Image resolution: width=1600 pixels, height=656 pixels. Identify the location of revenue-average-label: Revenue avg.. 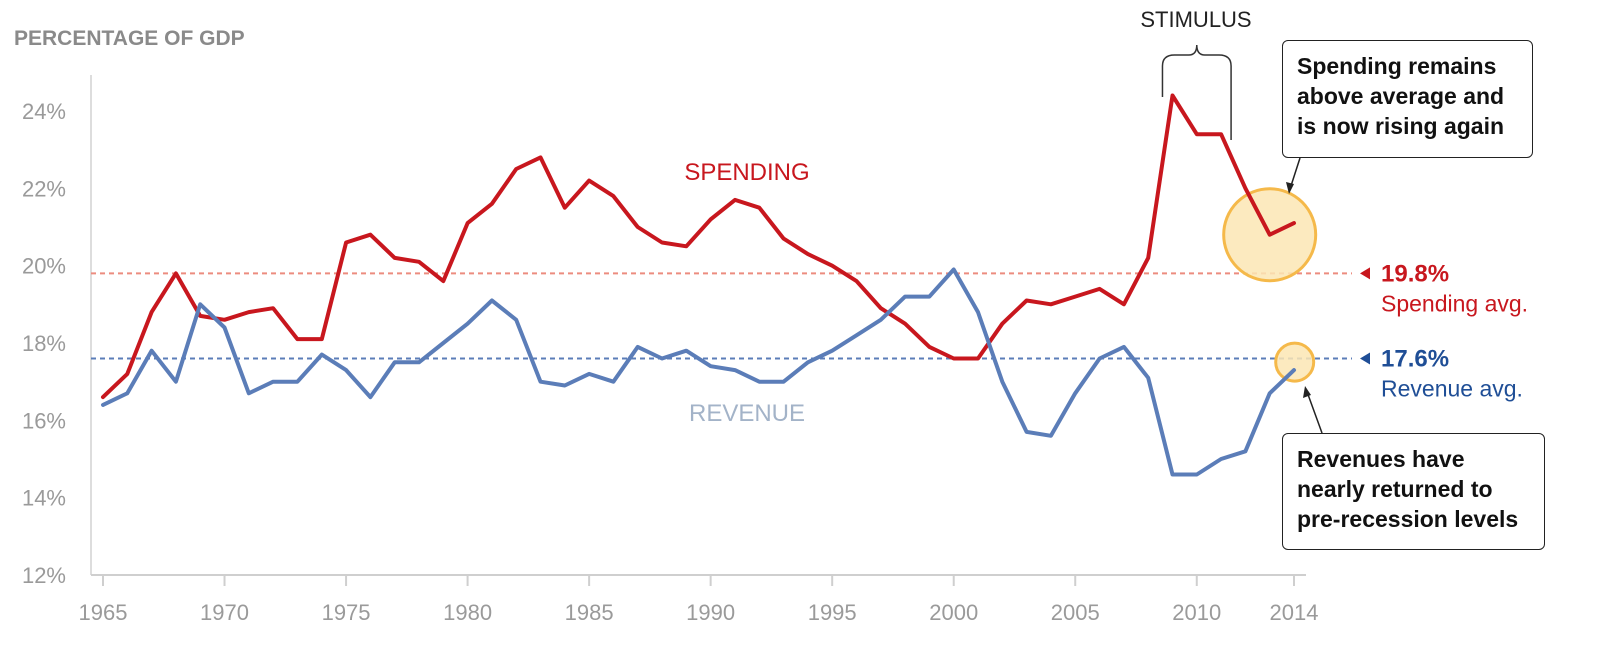
(1452, 388).